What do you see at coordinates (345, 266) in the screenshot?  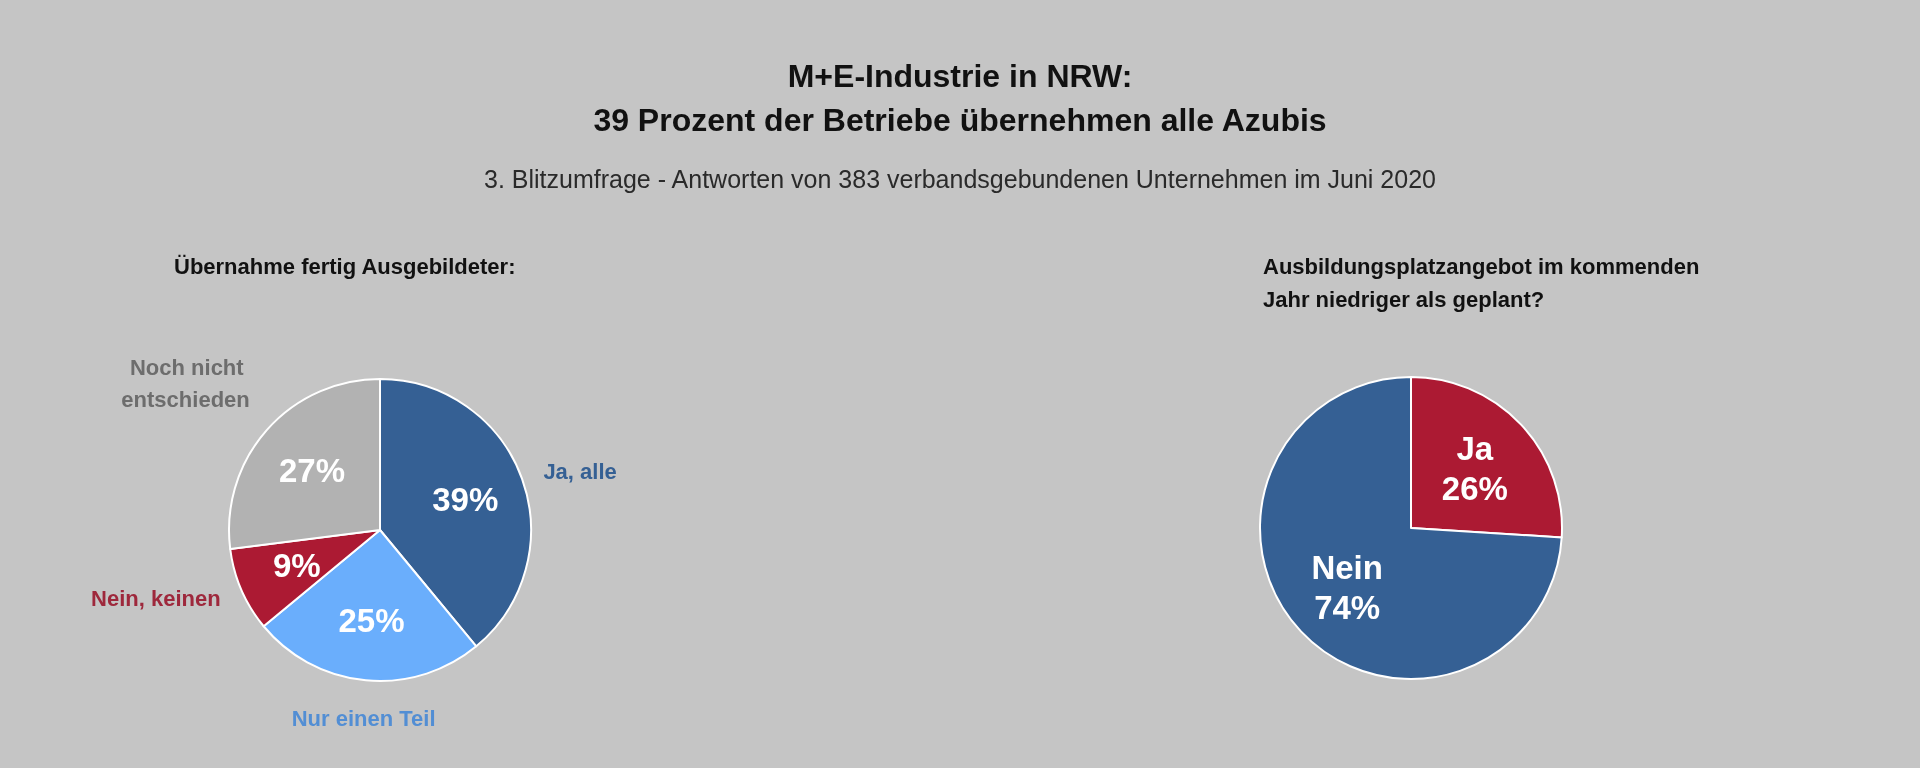 I see `chart-title: Übernahme fertig Ausgebildeter:` at bounding box center [345, 266].